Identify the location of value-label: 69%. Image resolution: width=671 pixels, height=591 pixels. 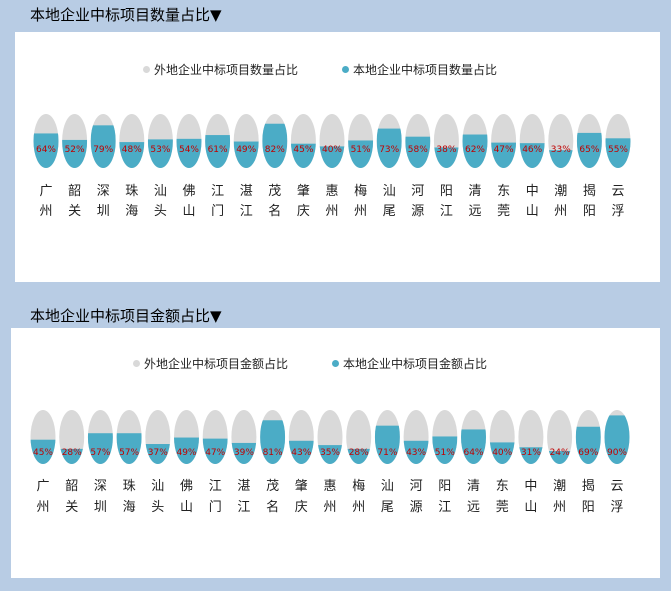
(588, 453).